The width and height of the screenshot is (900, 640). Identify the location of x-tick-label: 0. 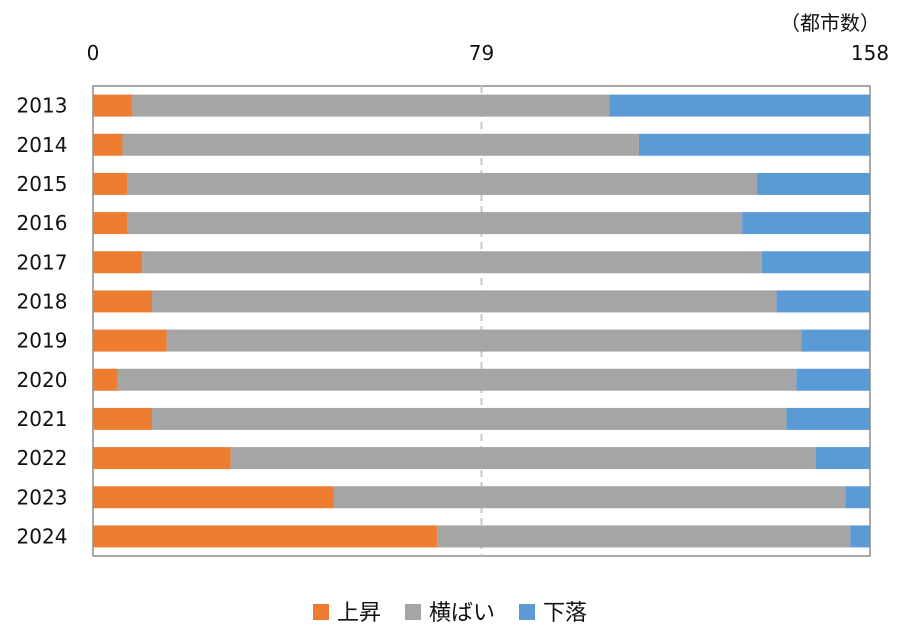
(93, 53).